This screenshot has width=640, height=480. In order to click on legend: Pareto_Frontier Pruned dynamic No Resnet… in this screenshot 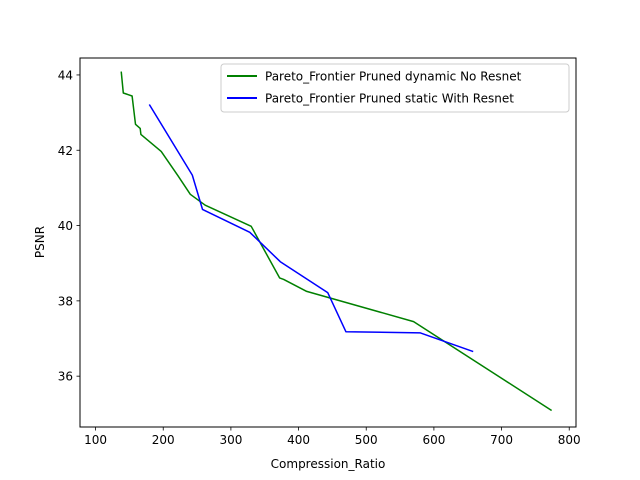, I will do `click(395, 88)`.